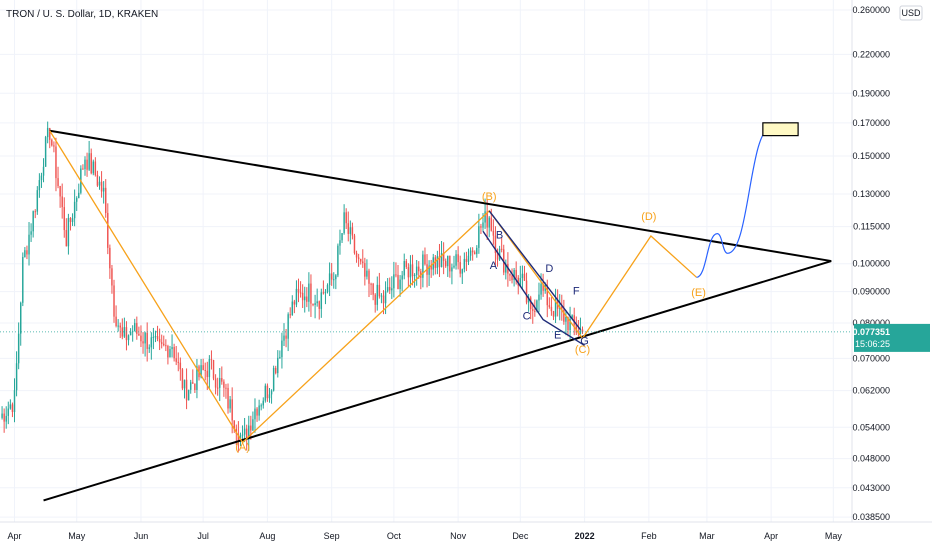  I want to click on time-tick-label: Nov, so click(458, 536).